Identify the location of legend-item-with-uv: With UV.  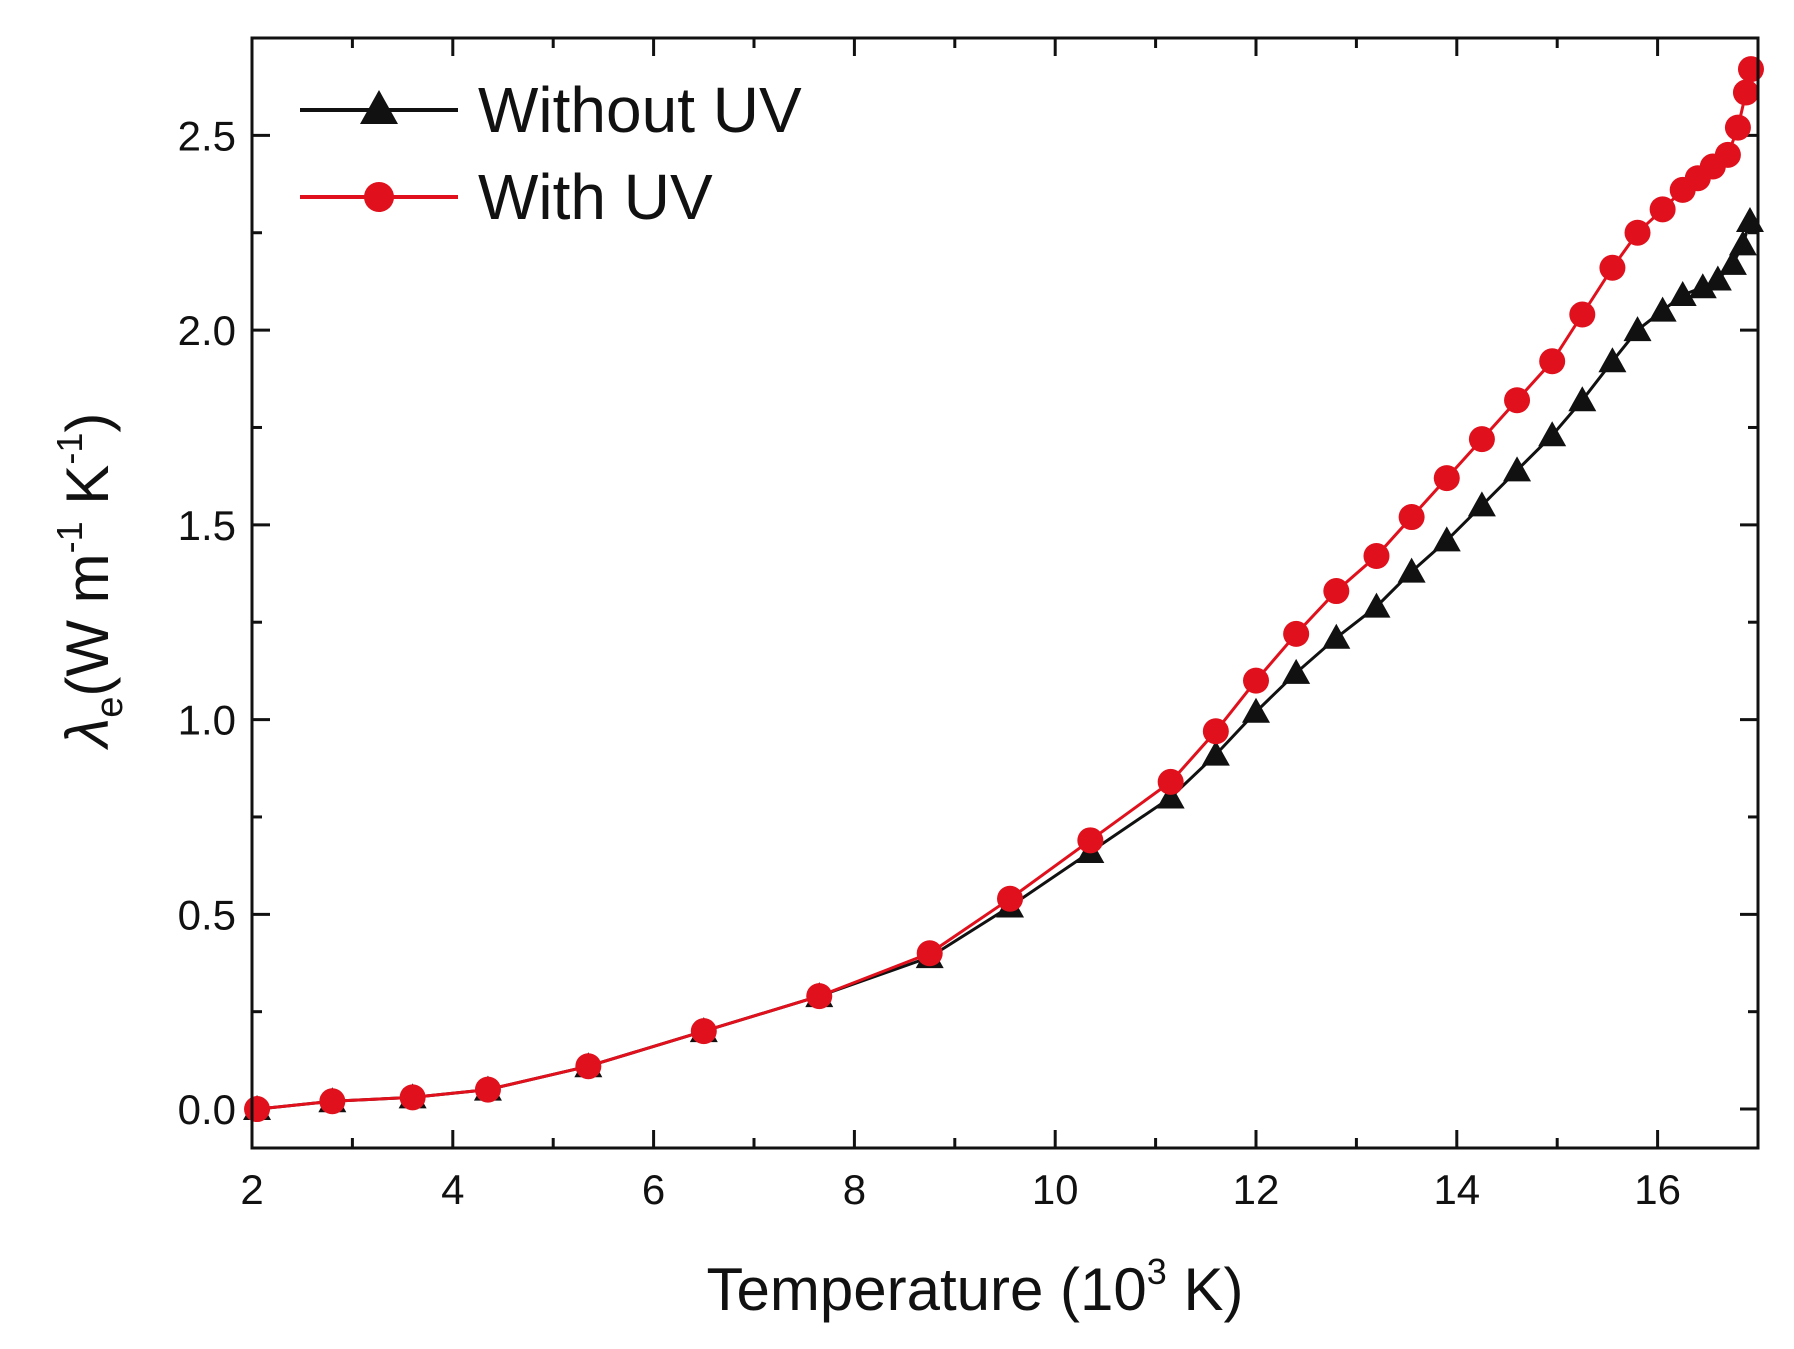
(506, 197).